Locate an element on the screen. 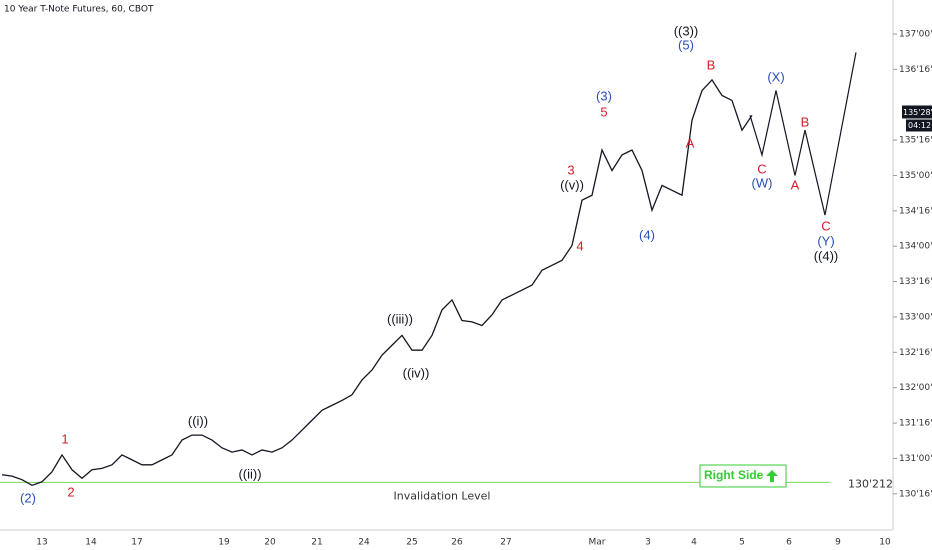 The width and height of the screenshot is (932, 550). wave-label: (3) is located at coordinates (604, 95).